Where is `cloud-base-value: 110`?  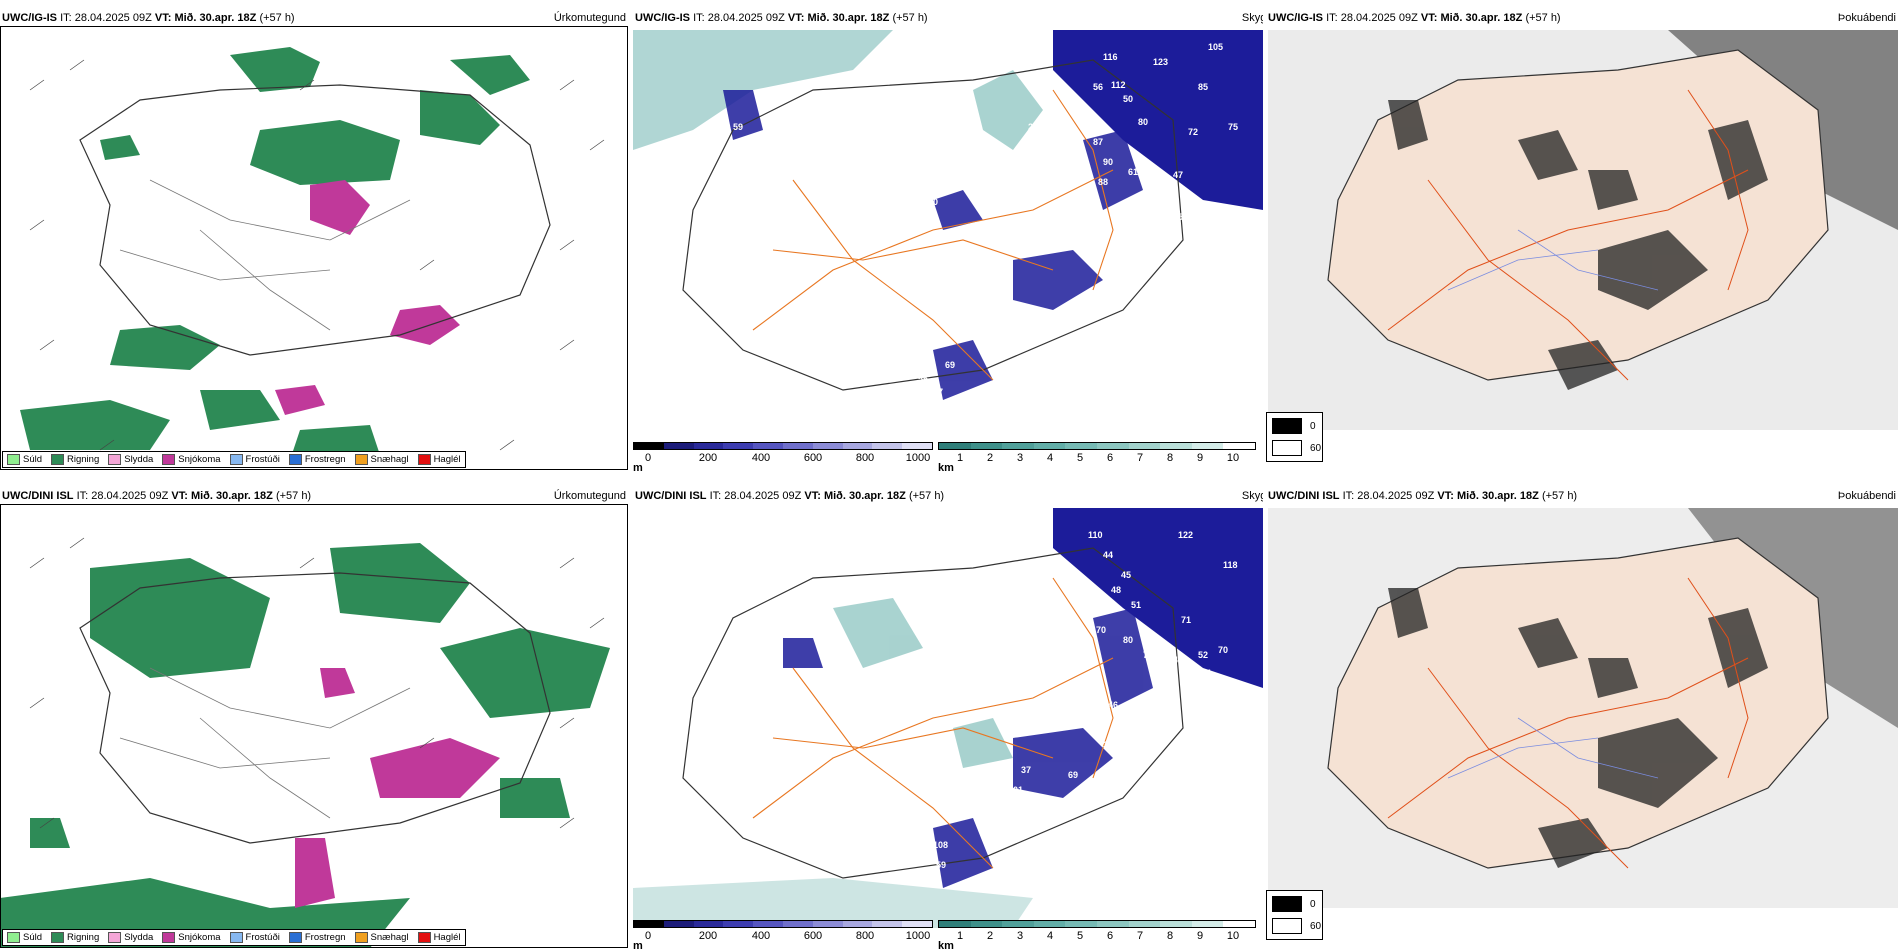
cloud-base-value: 110 is located at coordinates (1095, 535).